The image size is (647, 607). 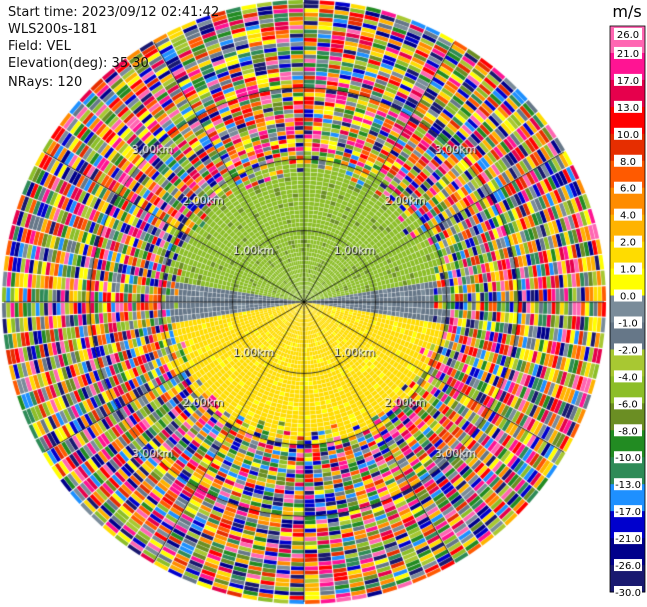 I want to click on colorbar-tick-label: -10.0, so click(x=628, y=458).